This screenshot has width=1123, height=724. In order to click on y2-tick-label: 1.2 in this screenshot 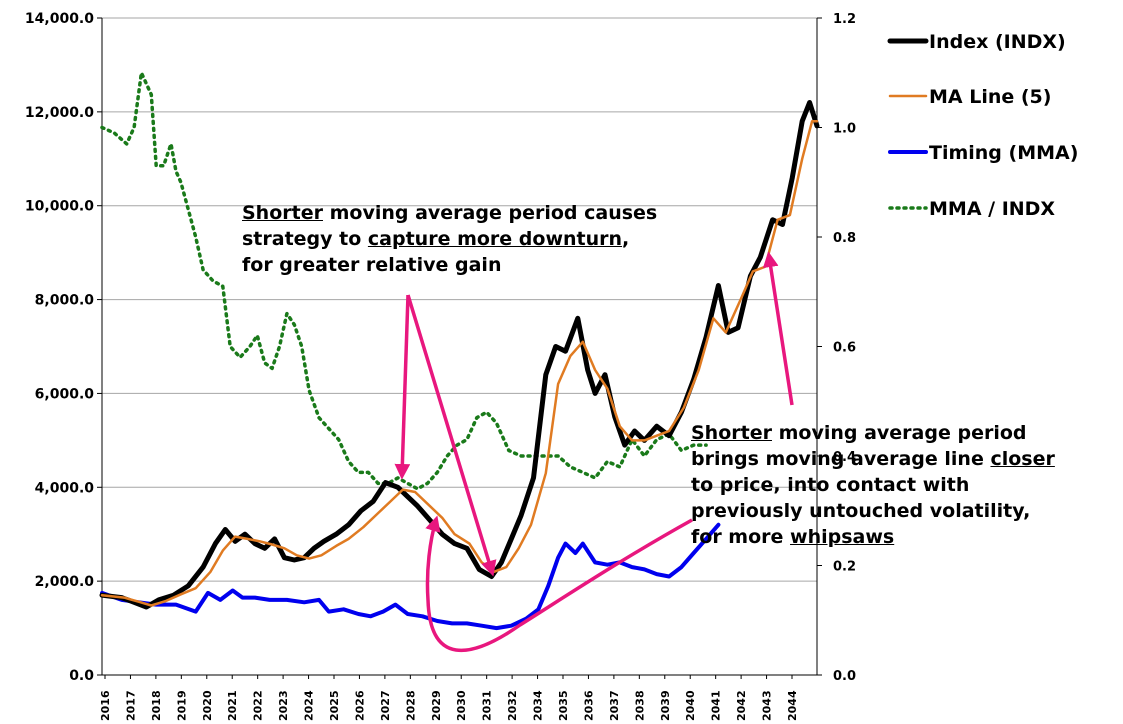, I will do `click(844, 19)`.